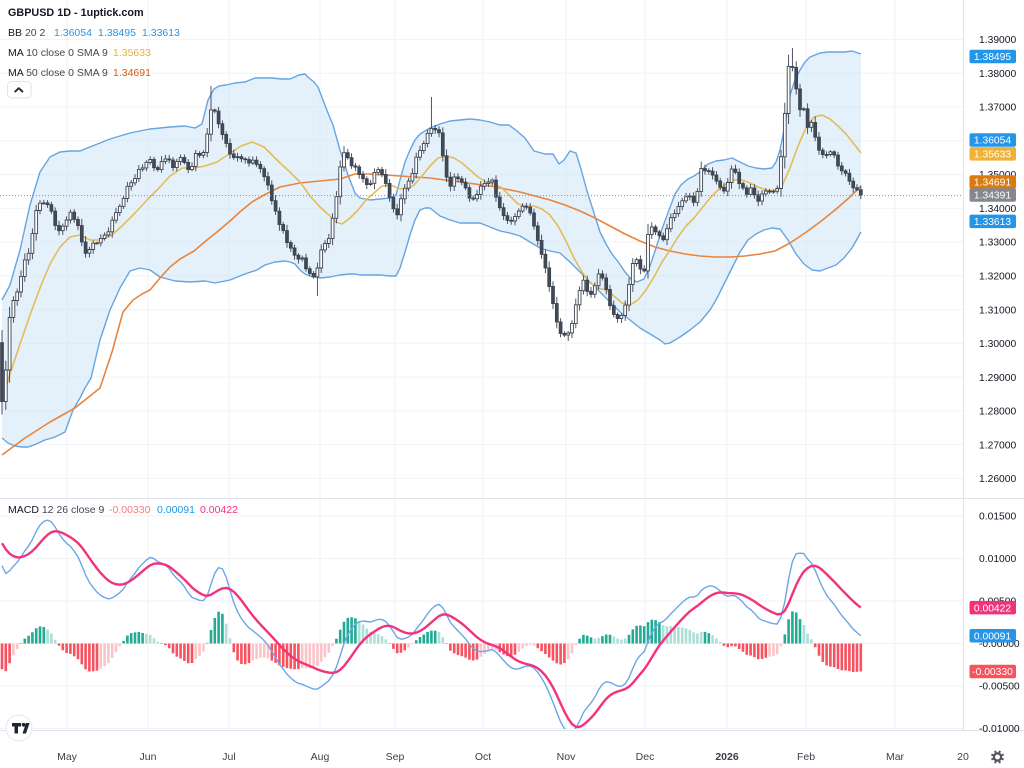 This screenshot has height=768, width=1024. What do you see at coordinates (76, 13) in the screenshot?
I see `svg-text: GBPUSD 1D - 1uptick.com` at bounding box center [76, 13].